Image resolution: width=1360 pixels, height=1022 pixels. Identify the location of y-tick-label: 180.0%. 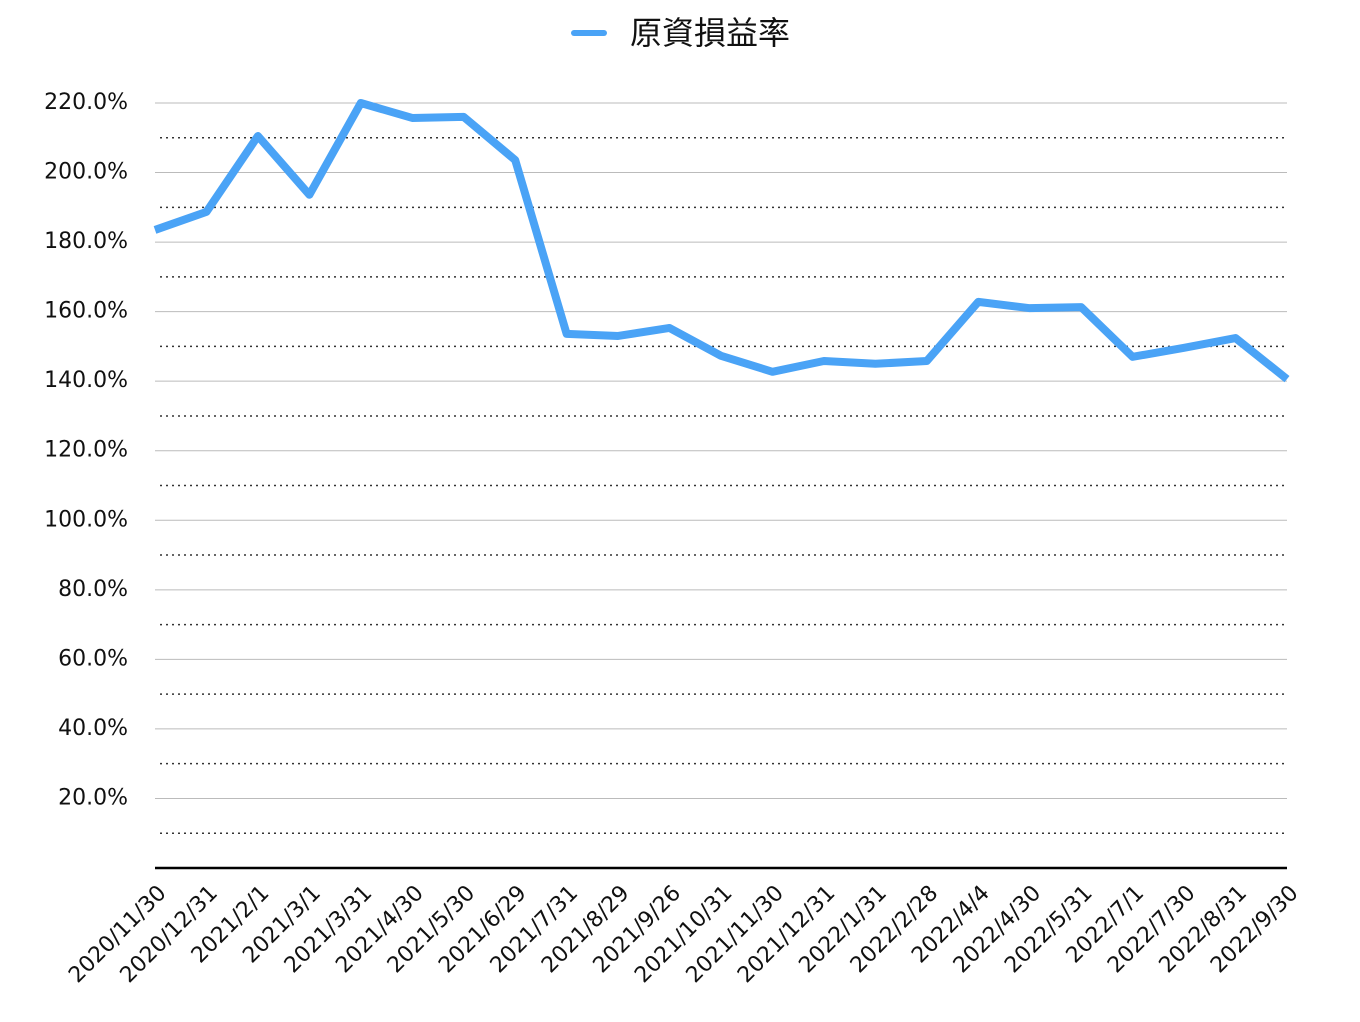
(86, 241).